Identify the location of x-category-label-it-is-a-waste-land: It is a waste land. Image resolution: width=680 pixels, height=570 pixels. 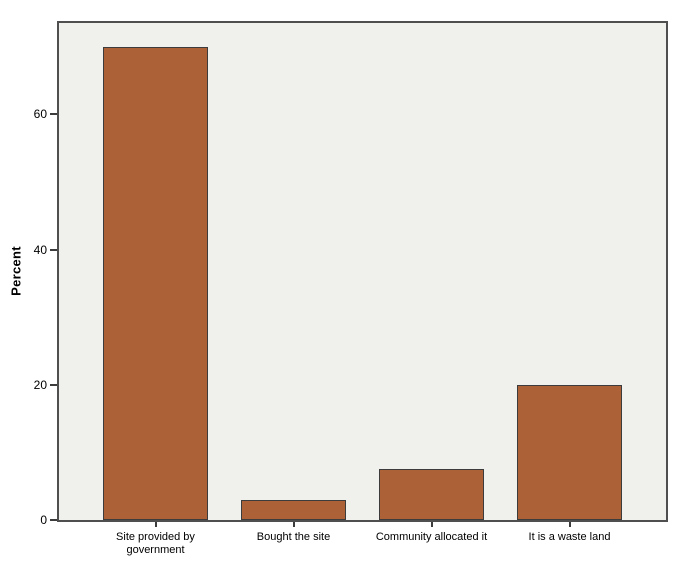
(569, 537).